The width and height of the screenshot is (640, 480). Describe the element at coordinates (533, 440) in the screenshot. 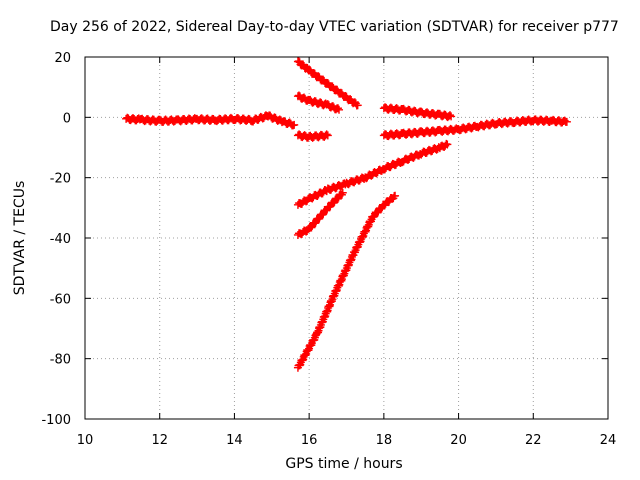

I see `x-tick-label: 22` at that location.